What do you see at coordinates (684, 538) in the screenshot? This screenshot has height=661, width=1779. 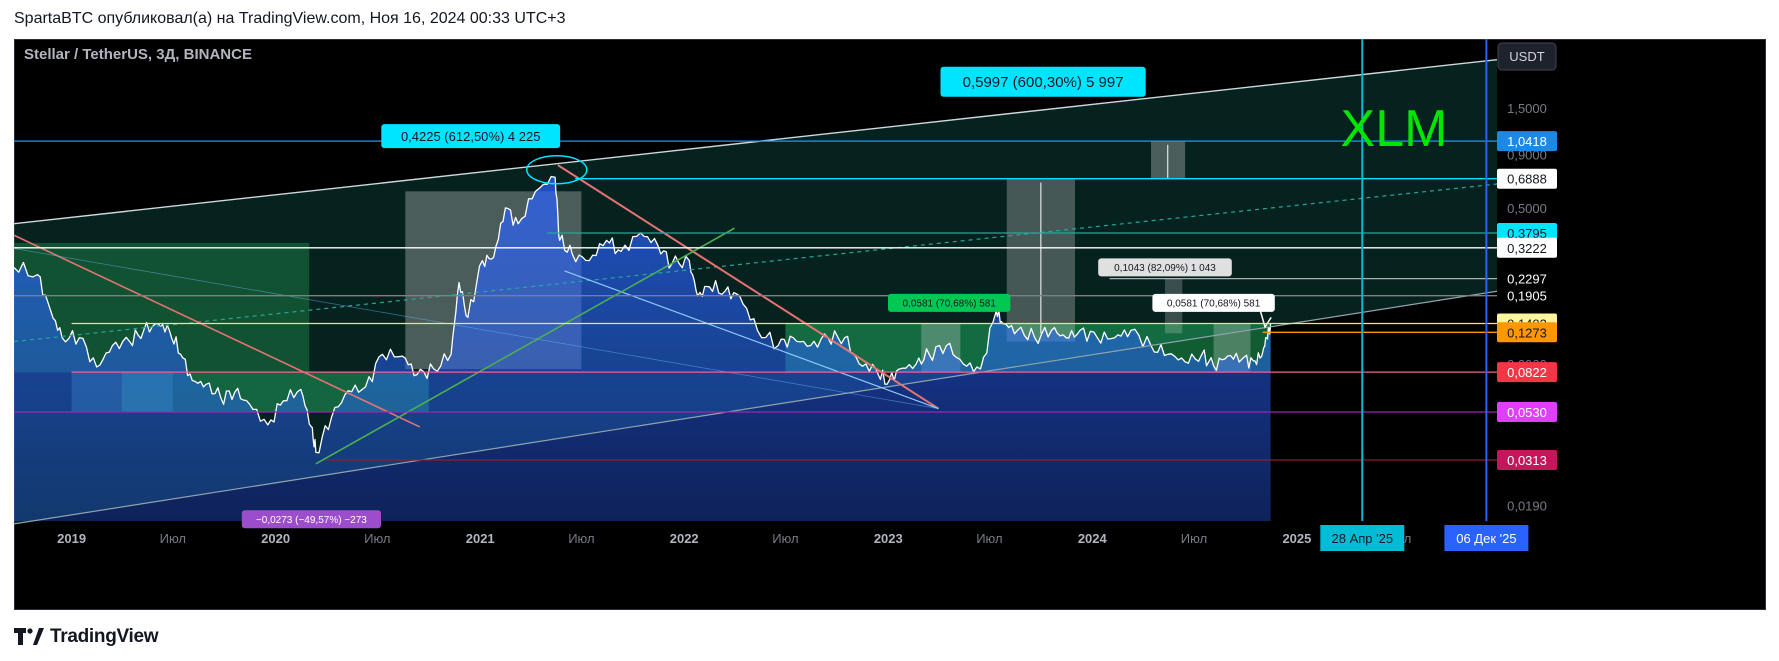 I see `x-tick-label: 2022` at bounding box center [684, 538].